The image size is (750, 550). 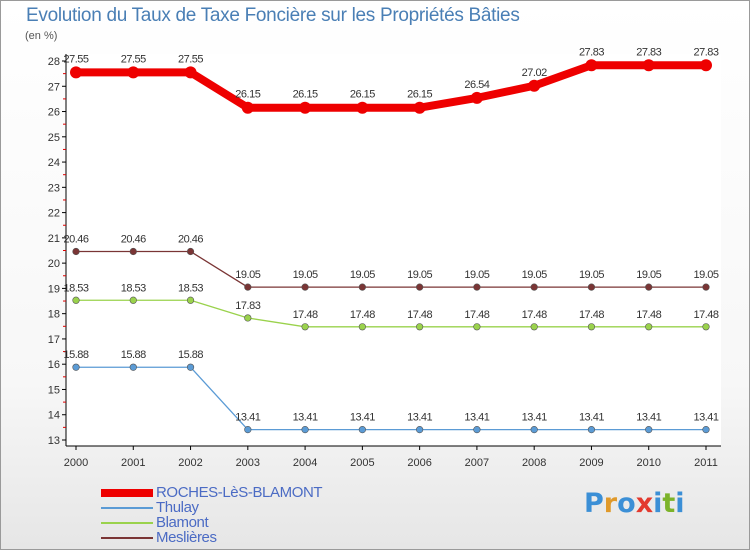 I want to click on legend-label: Meslières, so click(x=186, y=537).